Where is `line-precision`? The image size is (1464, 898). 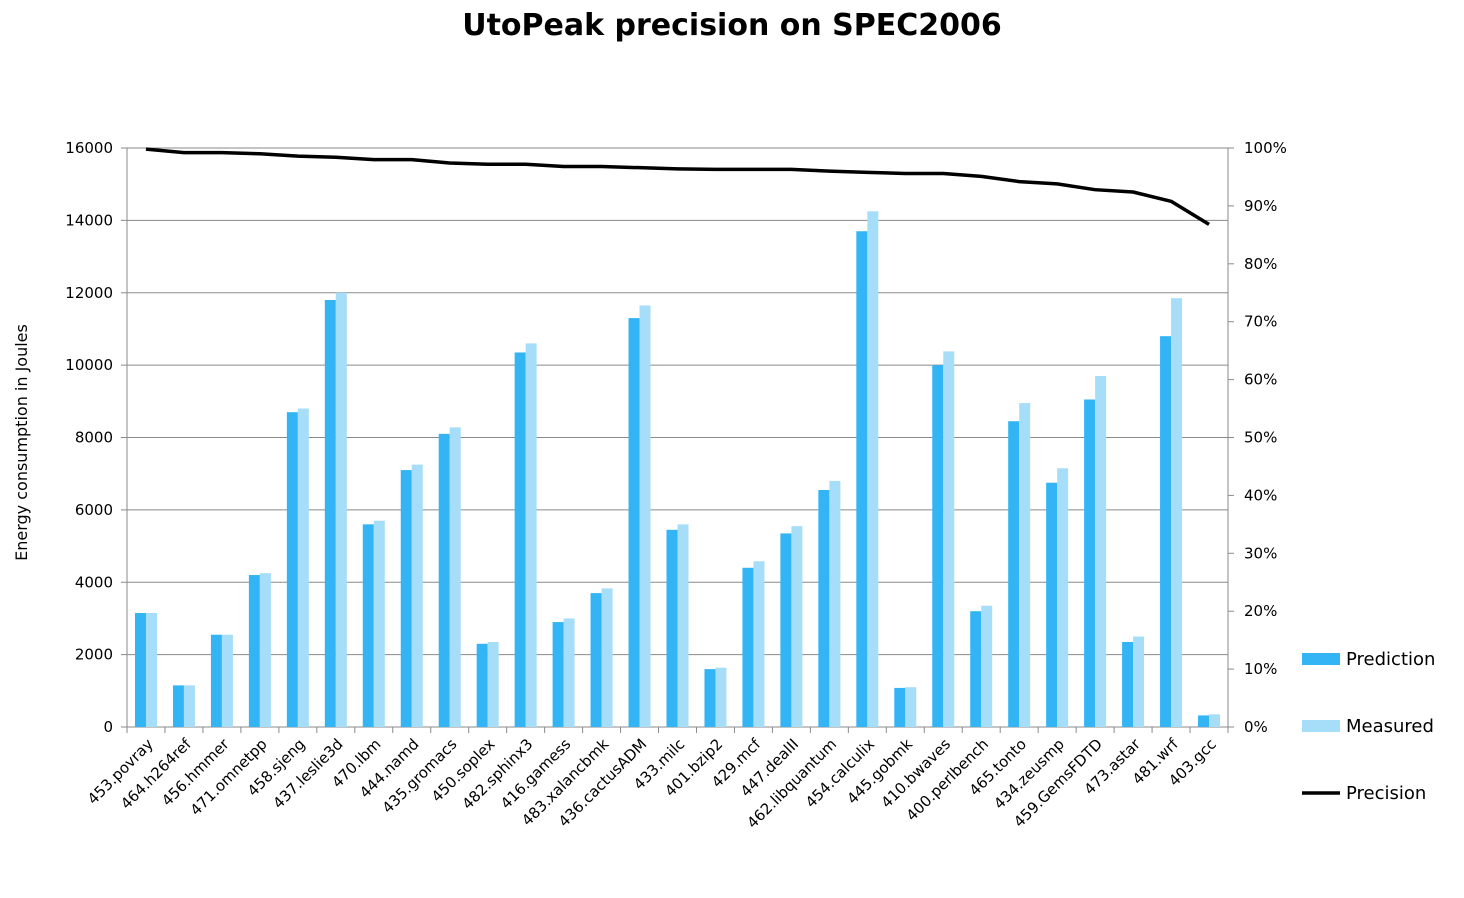
line-precision is located at coordinates (677, 186).